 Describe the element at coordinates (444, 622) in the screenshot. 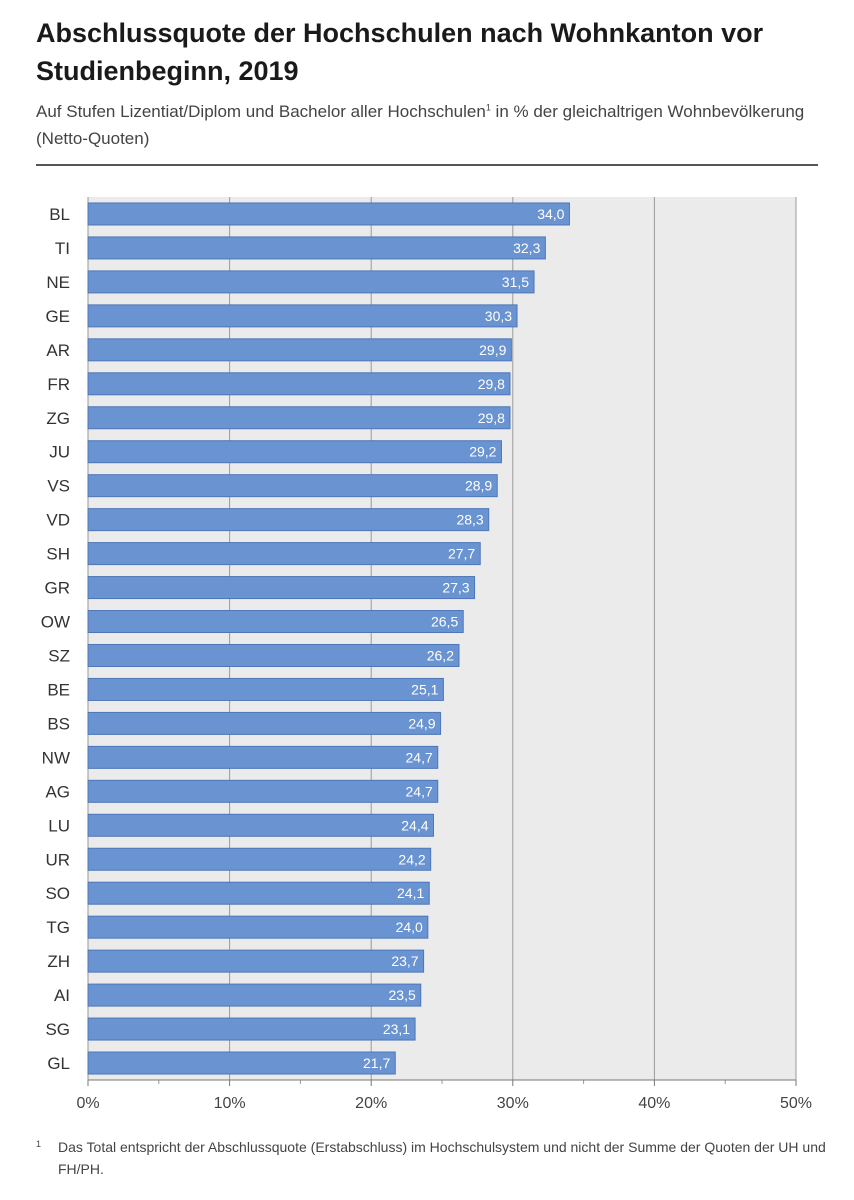

I see `bar-value-label: 26,5` at that location.